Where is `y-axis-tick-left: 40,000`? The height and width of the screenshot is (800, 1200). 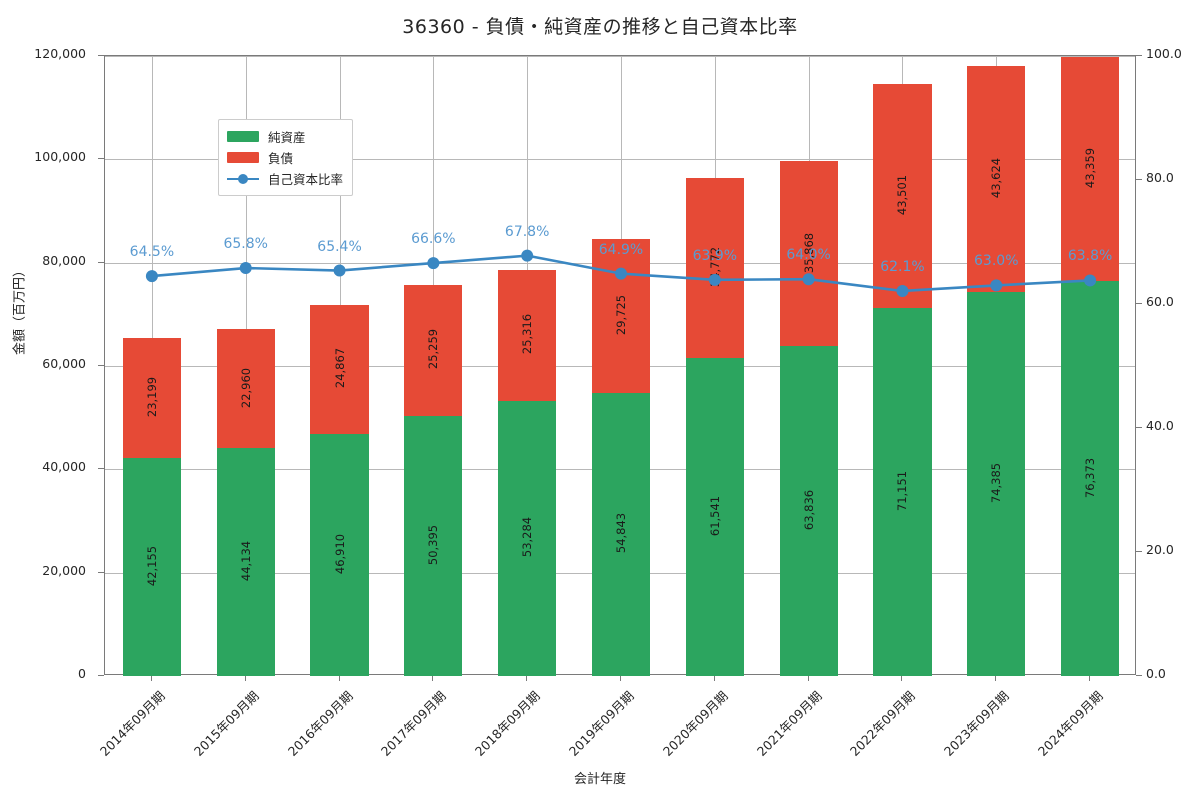
y-axis-tick-left: 40,000 is located at coordinates (64, 467).